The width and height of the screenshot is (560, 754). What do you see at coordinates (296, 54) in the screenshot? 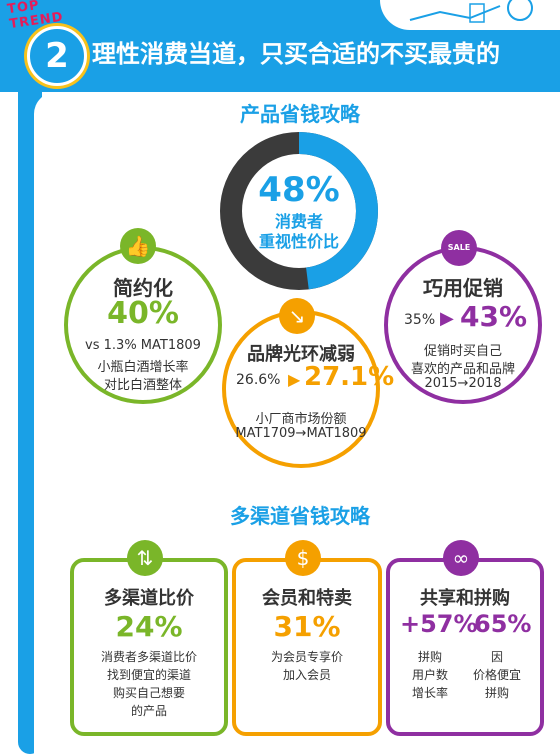
I see `page-title: 理性消费当道，只买合适的不买最贵的` at bounding box center [296, 54].